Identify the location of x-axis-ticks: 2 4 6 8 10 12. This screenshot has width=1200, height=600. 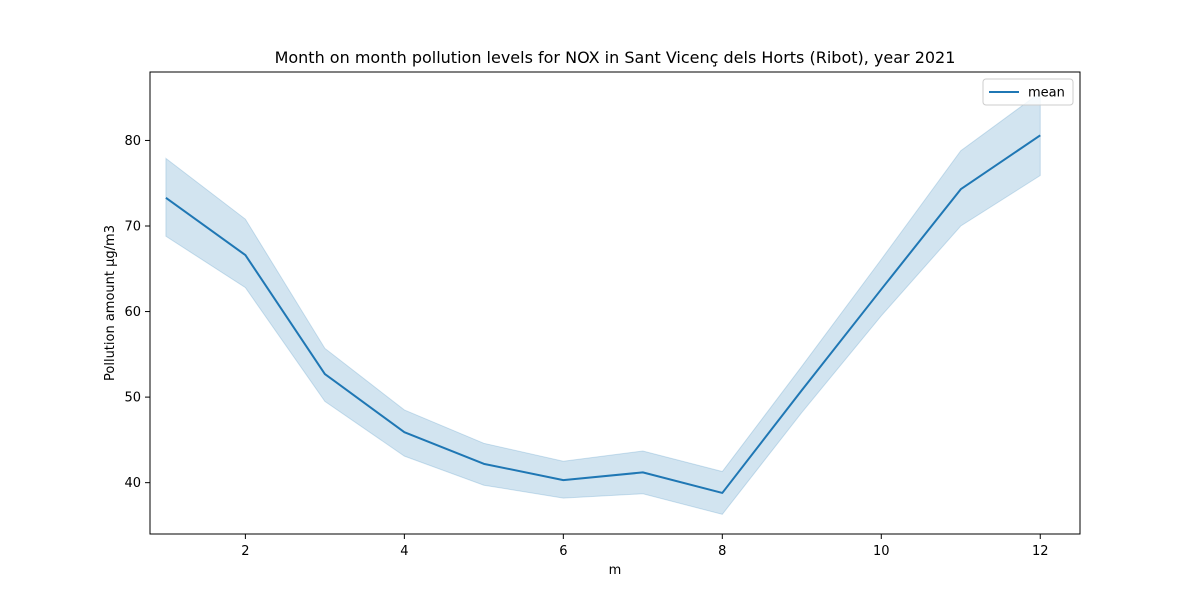
(645, 546).